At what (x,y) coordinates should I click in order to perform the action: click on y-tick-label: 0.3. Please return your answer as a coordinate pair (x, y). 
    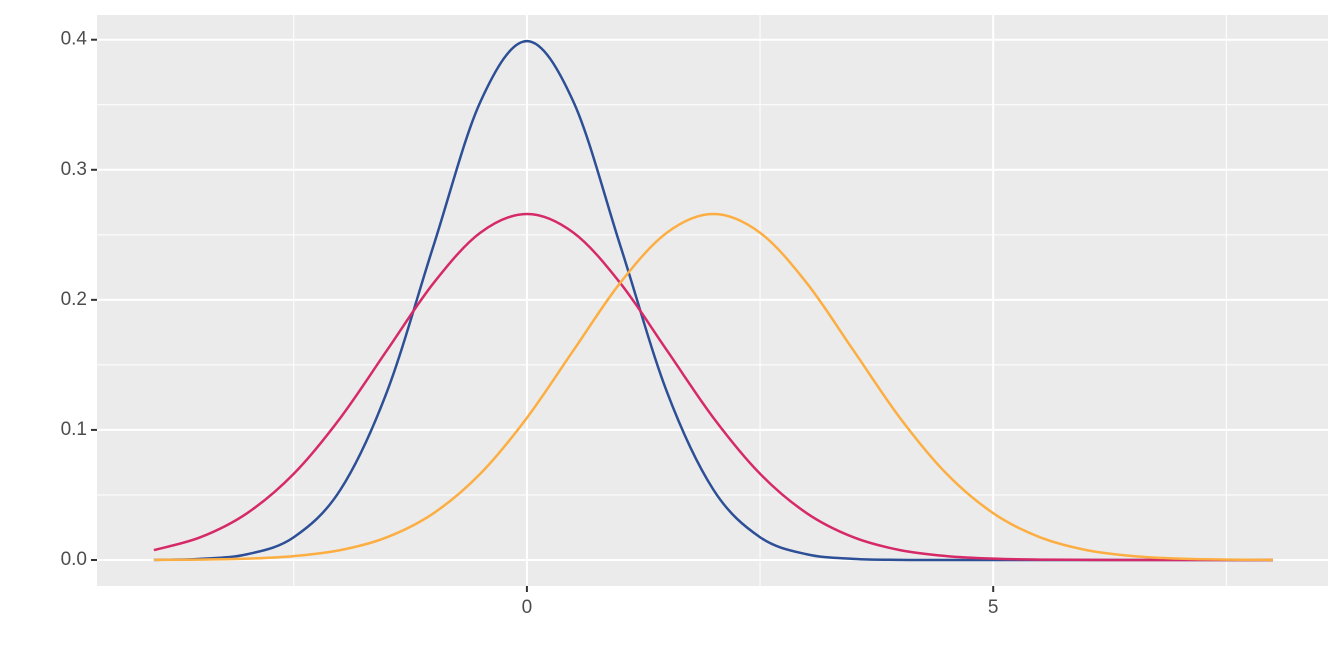
    Looking at the image, I should click on (74, 169).